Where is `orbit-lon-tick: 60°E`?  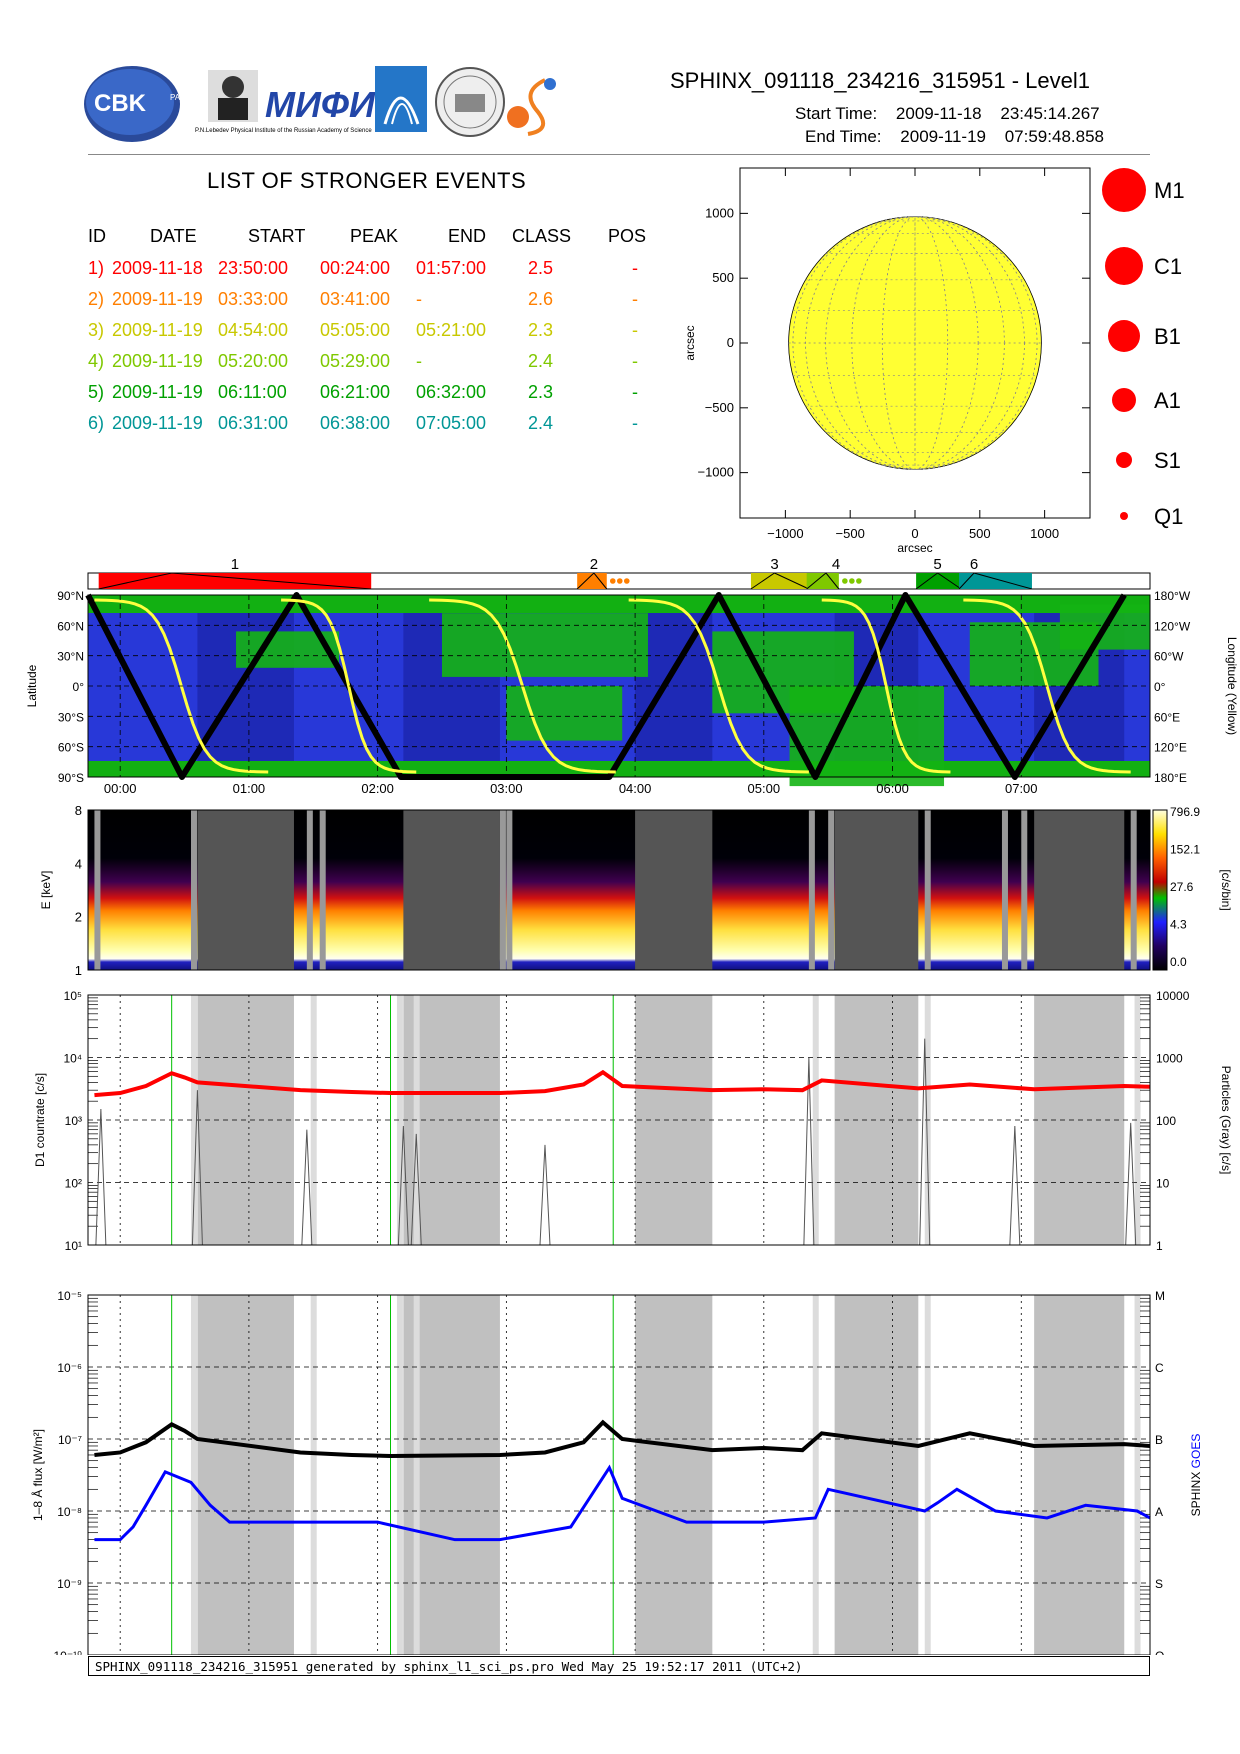 orbit-lon-tick: 60°E is located at coordinates (1167, 717).